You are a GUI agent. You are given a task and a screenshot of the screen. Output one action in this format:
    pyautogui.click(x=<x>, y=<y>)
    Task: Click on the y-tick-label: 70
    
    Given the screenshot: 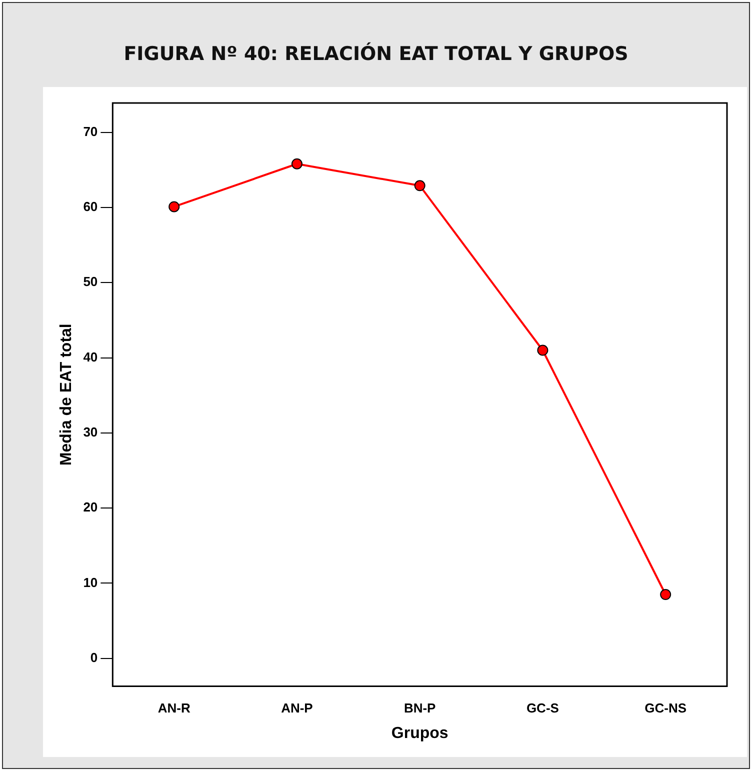 What is the action you would take?
    pyautogui.click(x=90, y=131)
    